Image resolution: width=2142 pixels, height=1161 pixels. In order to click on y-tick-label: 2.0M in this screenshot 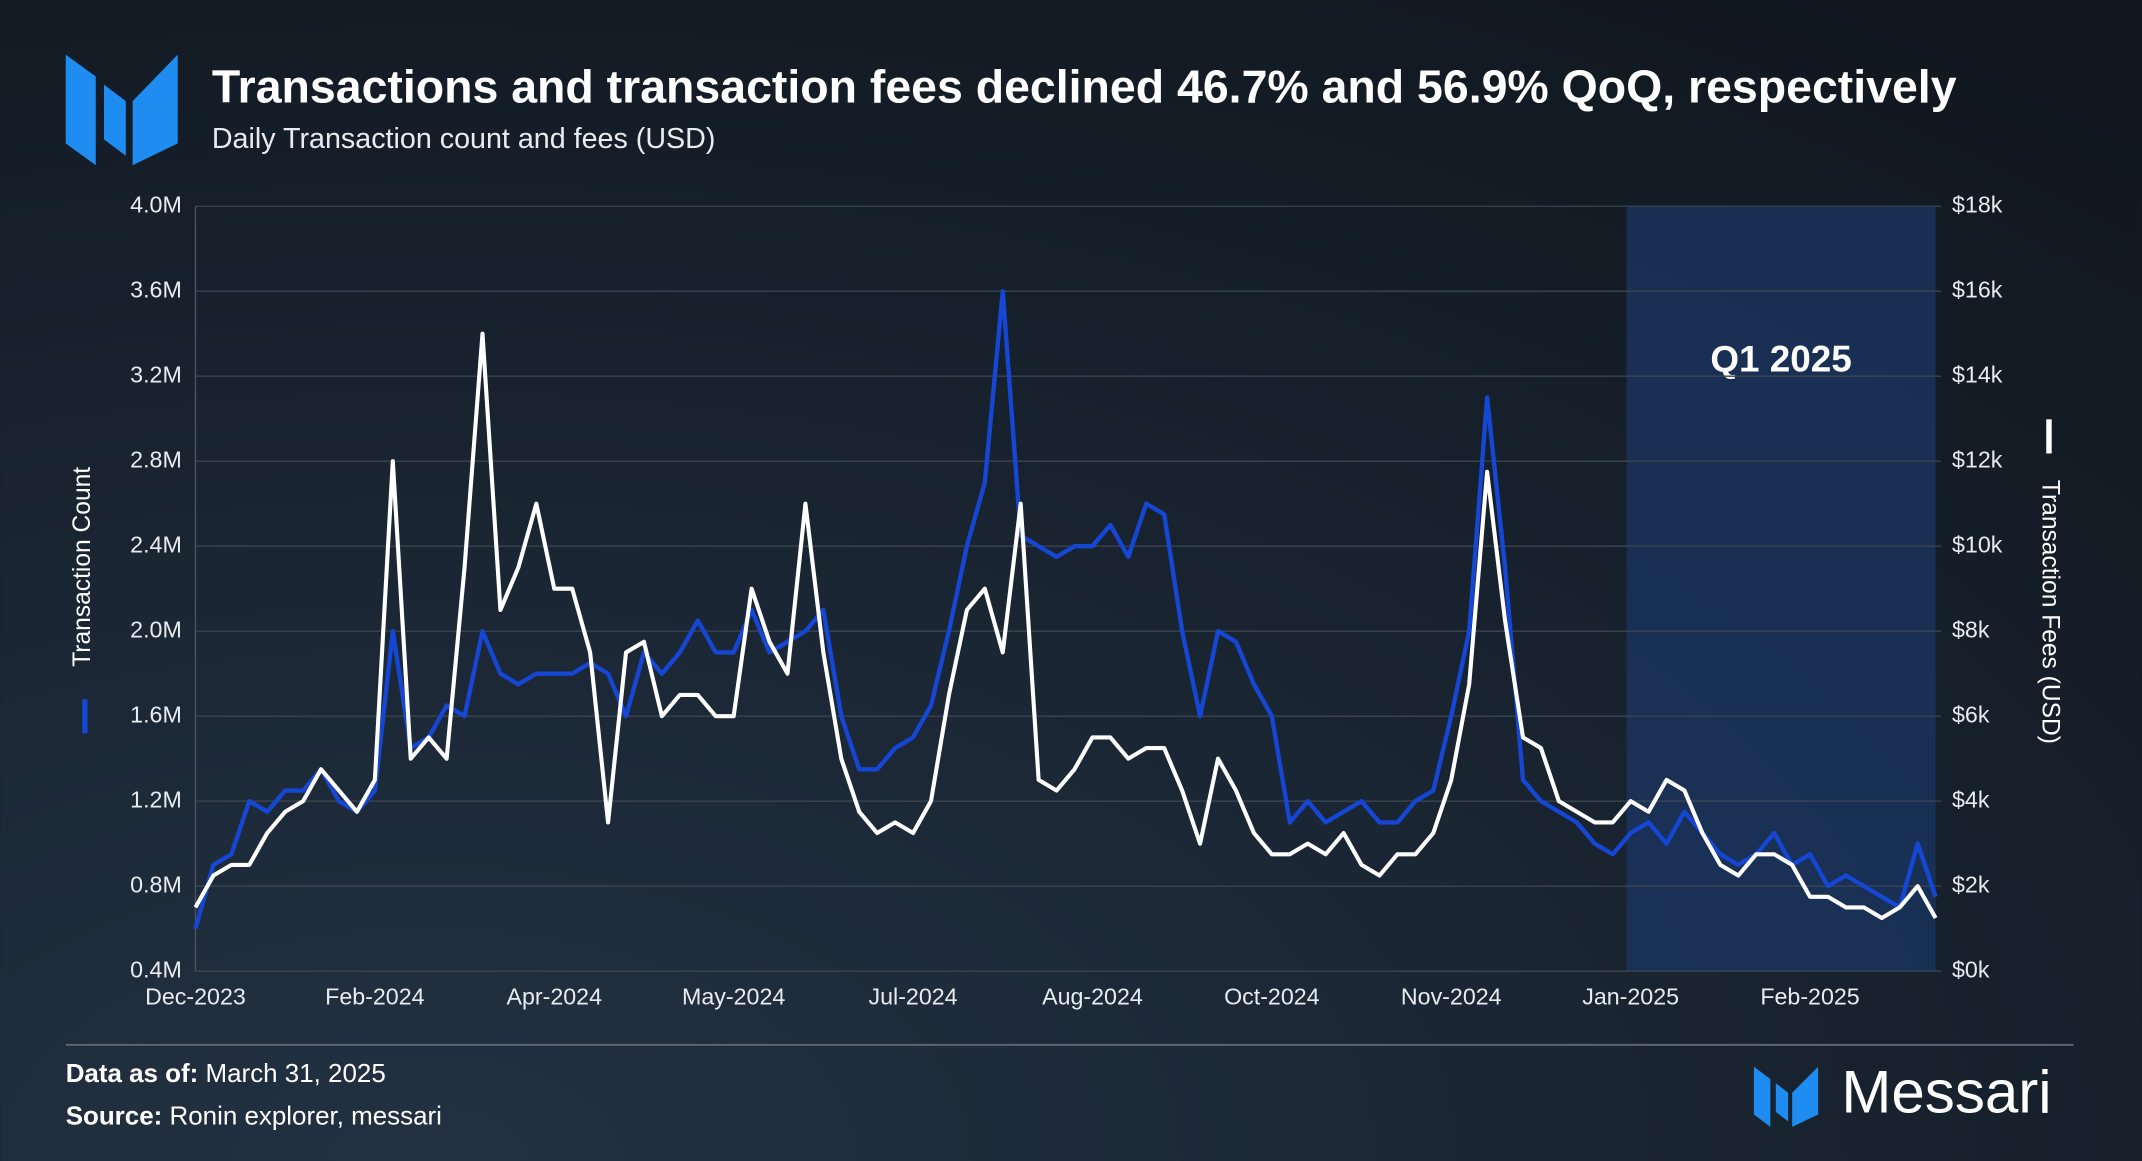, I will do `click(156, 629)`.